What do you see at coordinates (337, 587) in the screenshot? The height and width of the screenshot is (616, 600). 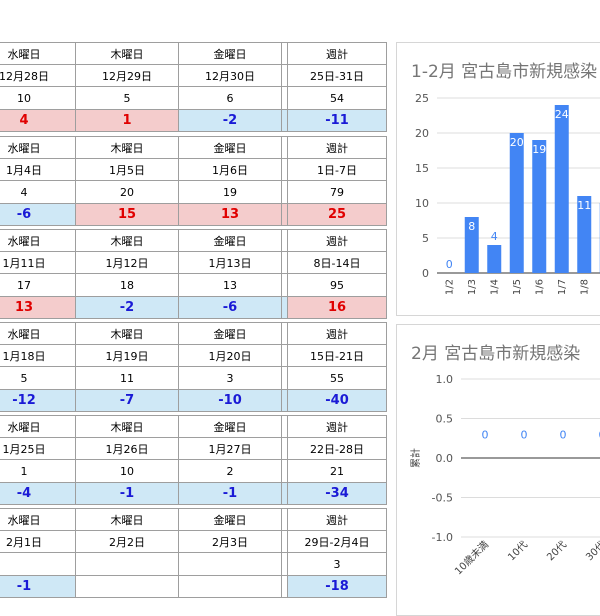 I see `week-diff: -18` at bounding box center [337, 587].